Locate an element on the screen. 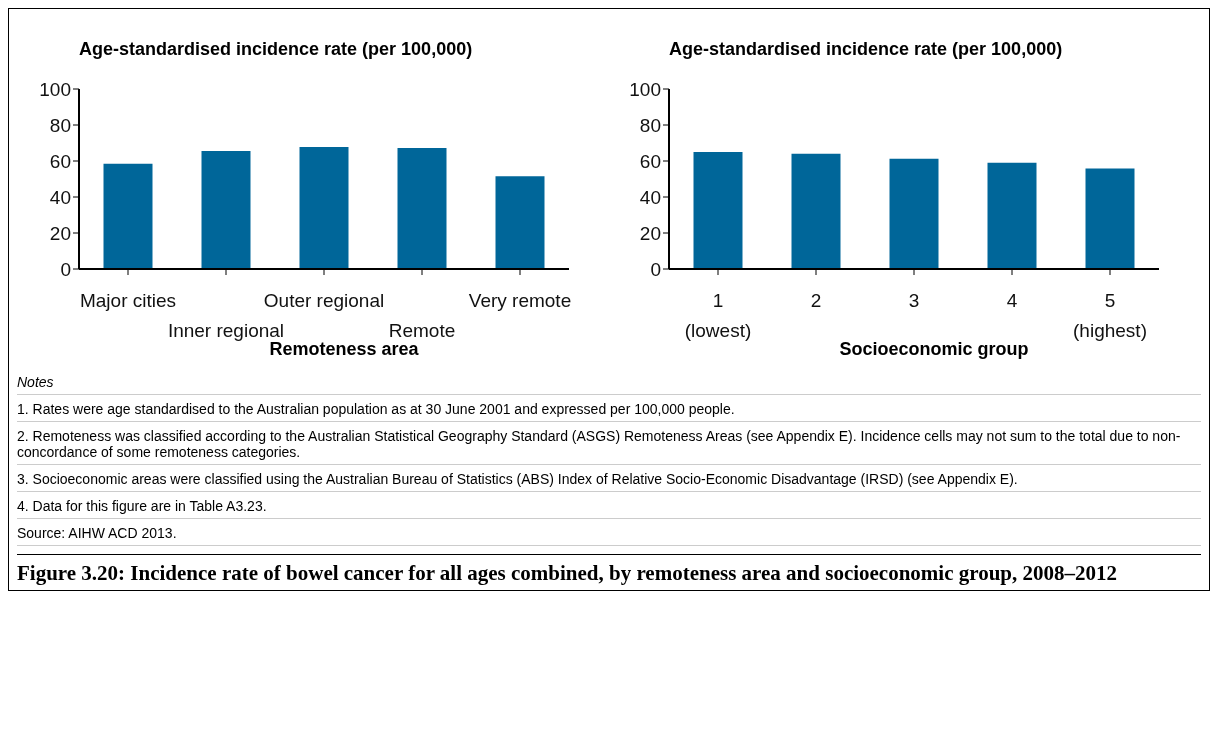  x-axis-title: Remoteness area is located at coordinates (344, 349).